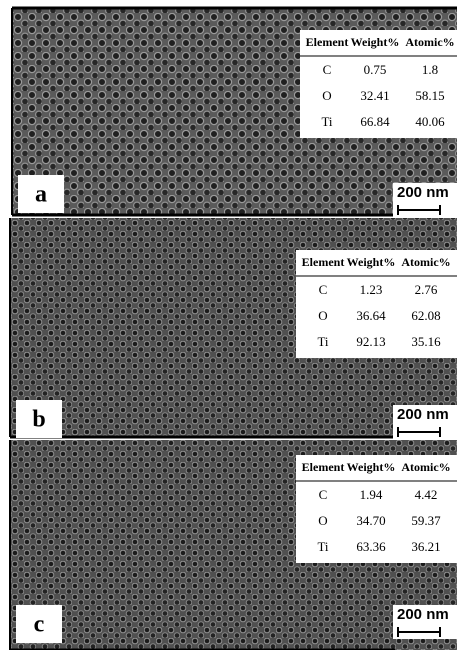  I want to click on table-cell: 59.37, so click(426, 520).